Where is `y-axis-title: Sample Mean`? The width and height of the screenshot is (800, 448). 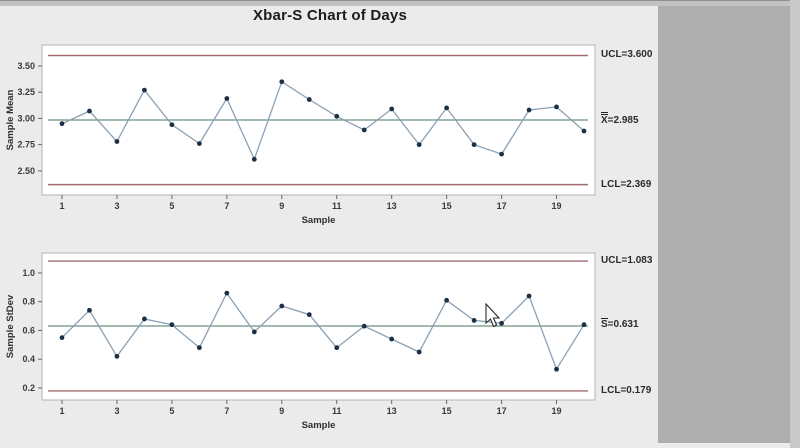 y-axis-title: Sample Mean is located at coordinates (10, 119).